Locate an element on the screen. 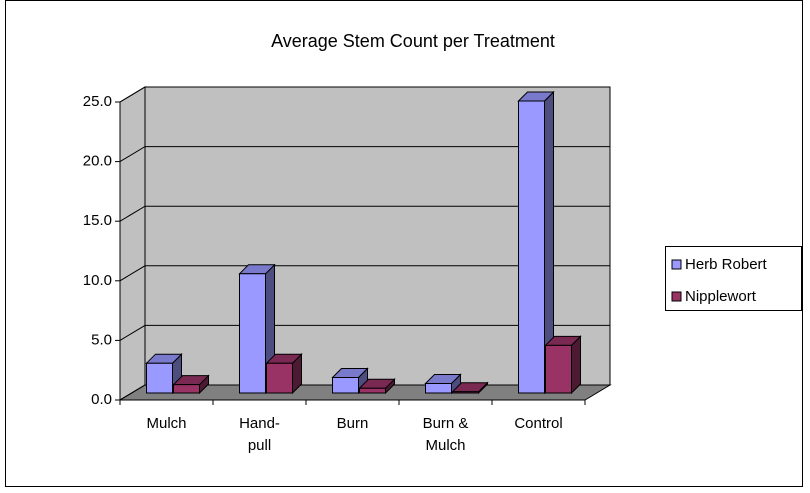 This screenshot has height=493, width=810. y-tick-label: 15.0 is located at coordinates (97, 220).